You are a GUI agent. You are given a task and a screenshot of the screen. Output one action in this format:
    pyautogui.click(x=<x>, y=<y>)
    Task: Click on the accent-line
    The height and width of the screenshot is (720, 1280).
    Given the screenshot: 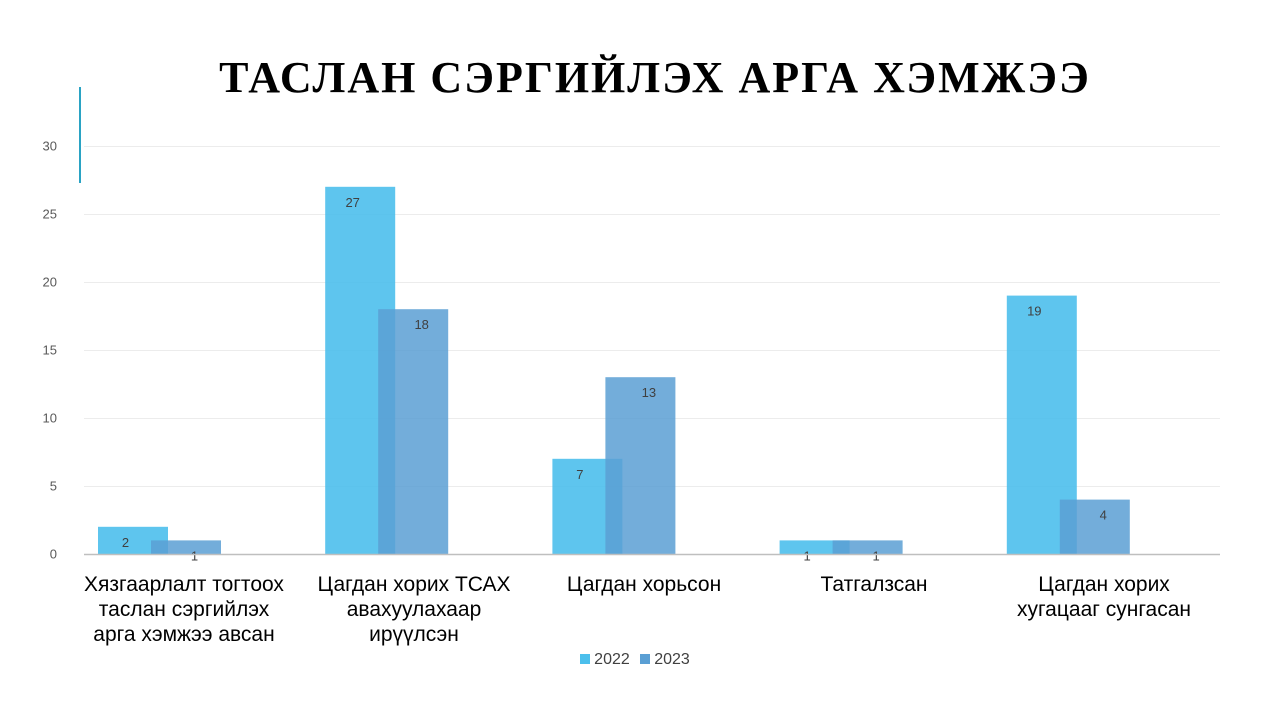 What is the action you would take?
    pyautogui.click(x=80, y=135)
    